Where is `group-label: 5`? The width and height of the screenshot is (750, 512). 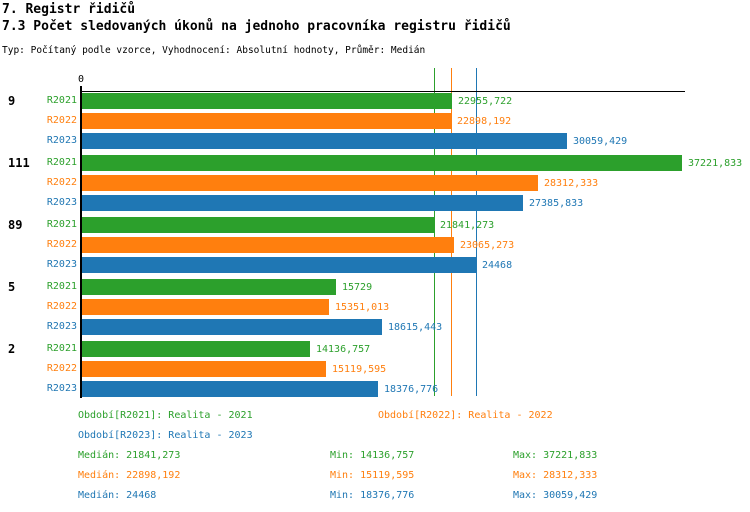 group-label: 5 is located at coordinates (12, 287).